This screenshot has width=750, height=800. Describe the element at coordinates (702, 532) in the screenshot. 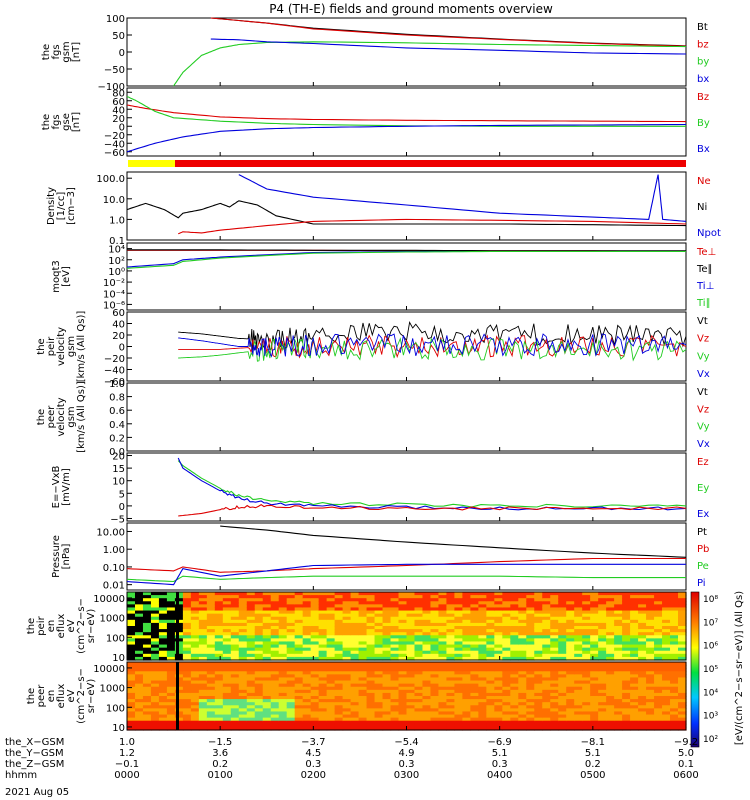

I see `legend-entry: Pt` at that location.